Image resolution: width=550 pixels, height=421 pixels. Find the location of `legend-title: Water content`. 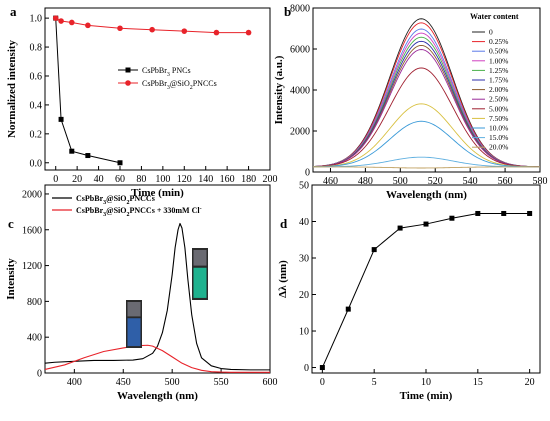

legend-title: Water content is located at coordinates (494, 16).